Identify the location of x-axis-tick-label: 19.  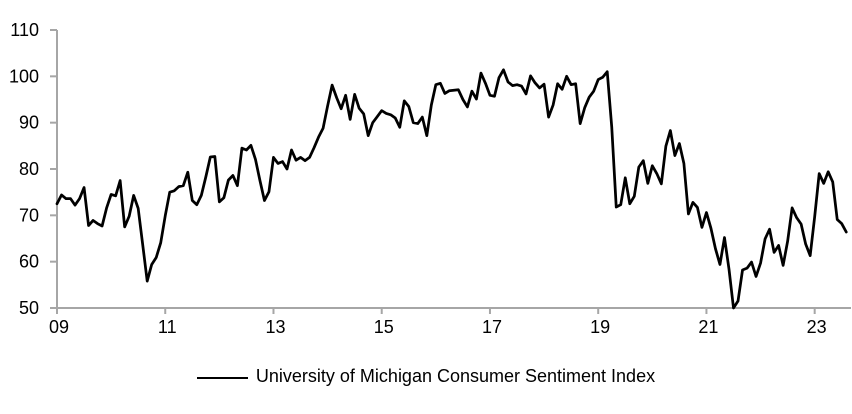
(600, 327).